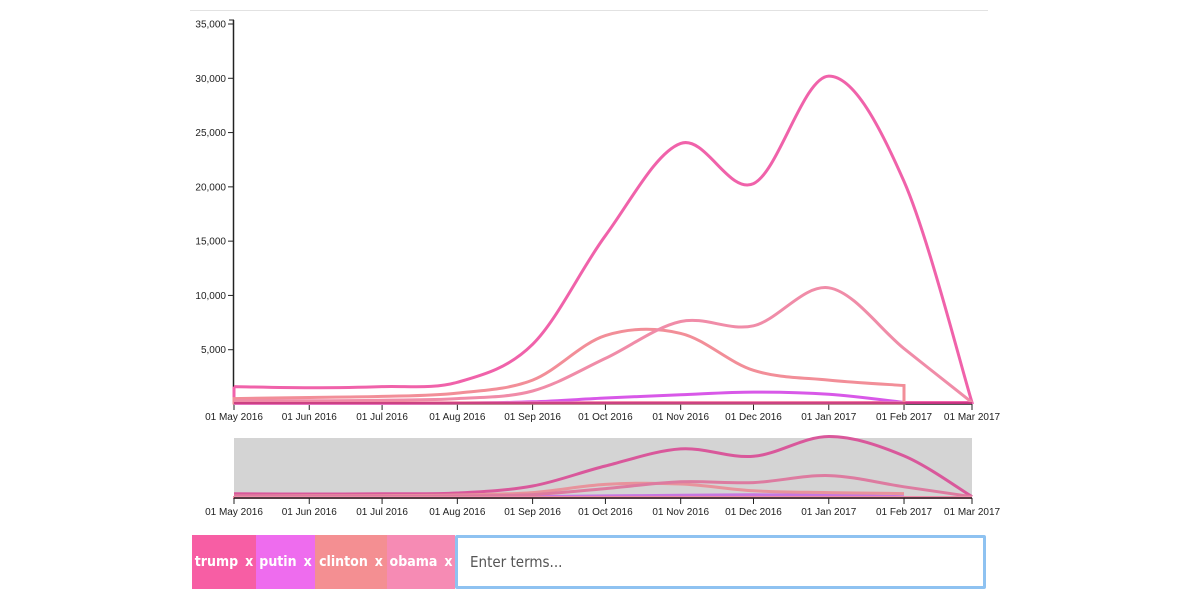 The height and width of the screenshot is (602, 1200). What do you see at coordinates (382, 512) in the screenshot?
I see `context-x-tick-label: 01 Jul 2016` at bounding box center [382, 512].